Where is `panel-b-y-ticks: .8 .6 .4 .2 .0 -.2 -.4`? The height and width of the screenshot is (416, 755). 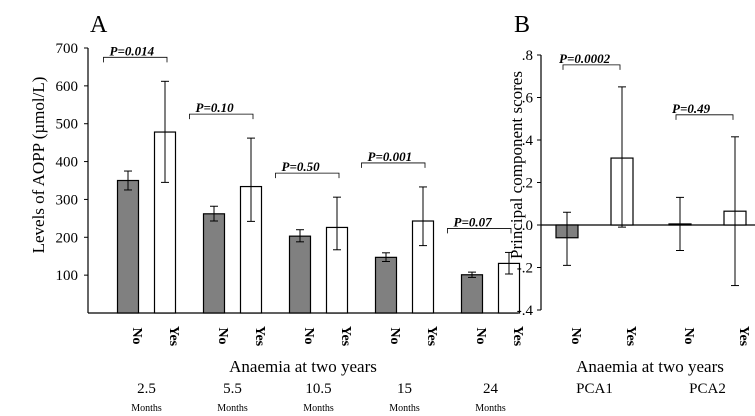 panel-b-y-ticks: .8 .6 .4 .2 .0 -.2 -.4 is located at coordinates (529, 183).